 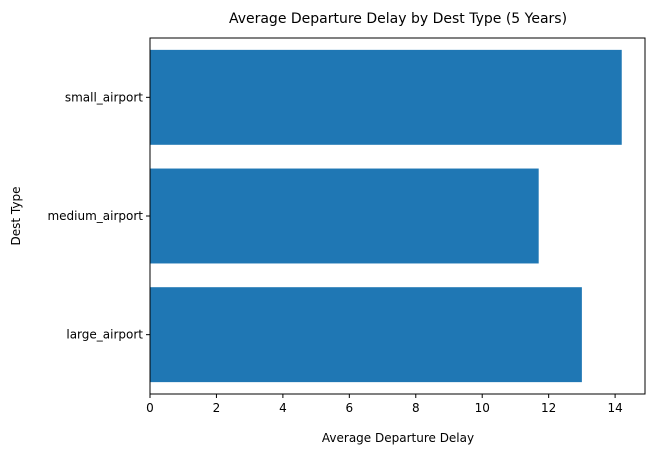 What do you see at coordinates (384, 404) in the screenshot?
I see `x-axis-ticks: 0 2 4 6 8 10 12 14` at bounding box center [384, 404].